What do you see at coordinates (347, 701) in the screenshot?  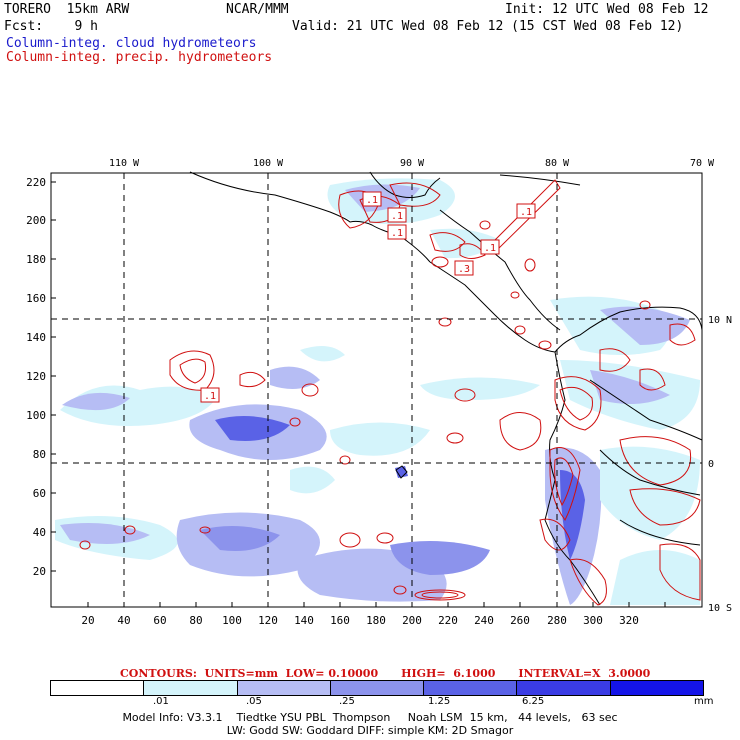 I see `legend-level: .25` at bounding box center [347, 701].